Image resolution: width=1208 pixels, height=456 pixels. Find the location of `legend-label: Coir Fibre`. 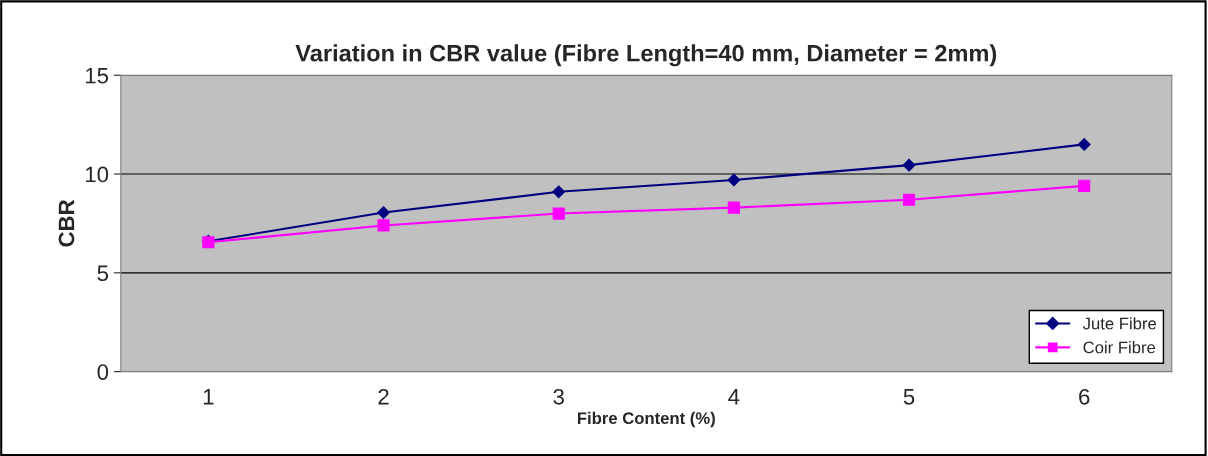

legend-label: Coir Fibre is located at coordinates (1119, 347).